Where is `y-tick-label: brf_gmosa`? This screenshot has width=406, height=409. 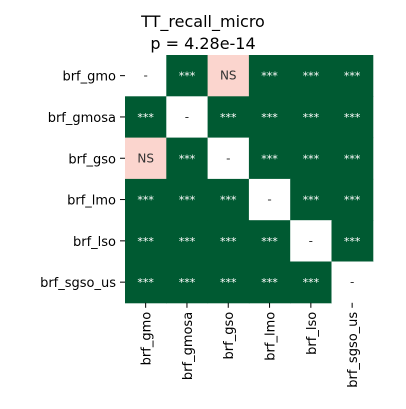
y-tick-label: brf_gmosa is located at coordinates (82, 118).